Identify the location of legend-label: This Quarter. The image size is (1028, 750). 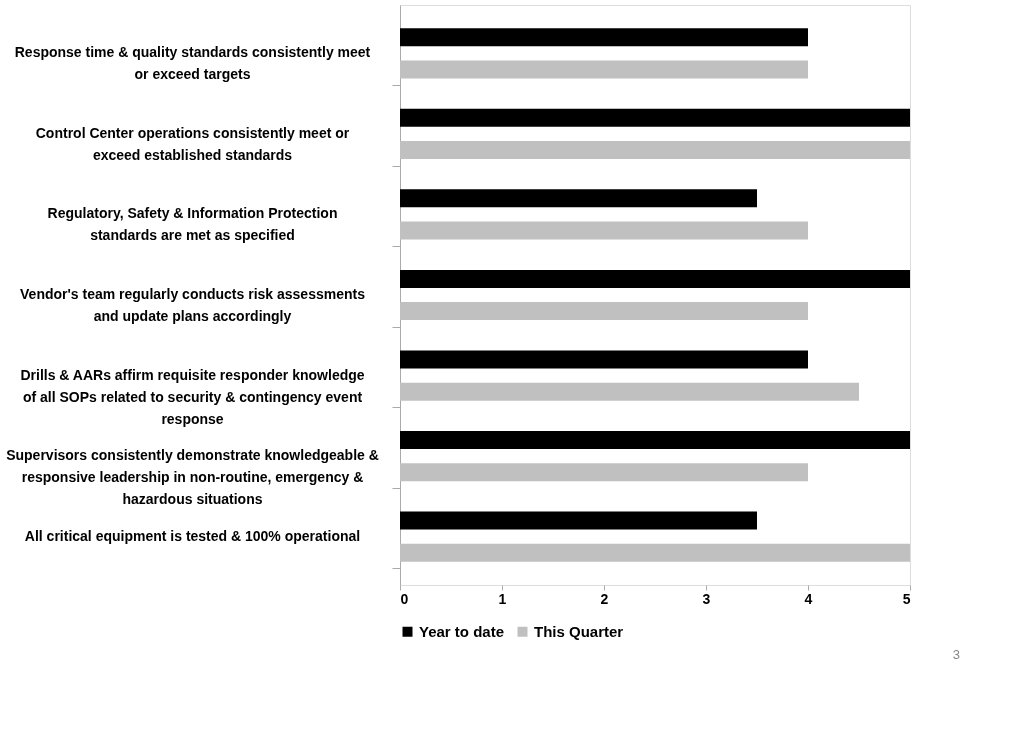
(579, 631).